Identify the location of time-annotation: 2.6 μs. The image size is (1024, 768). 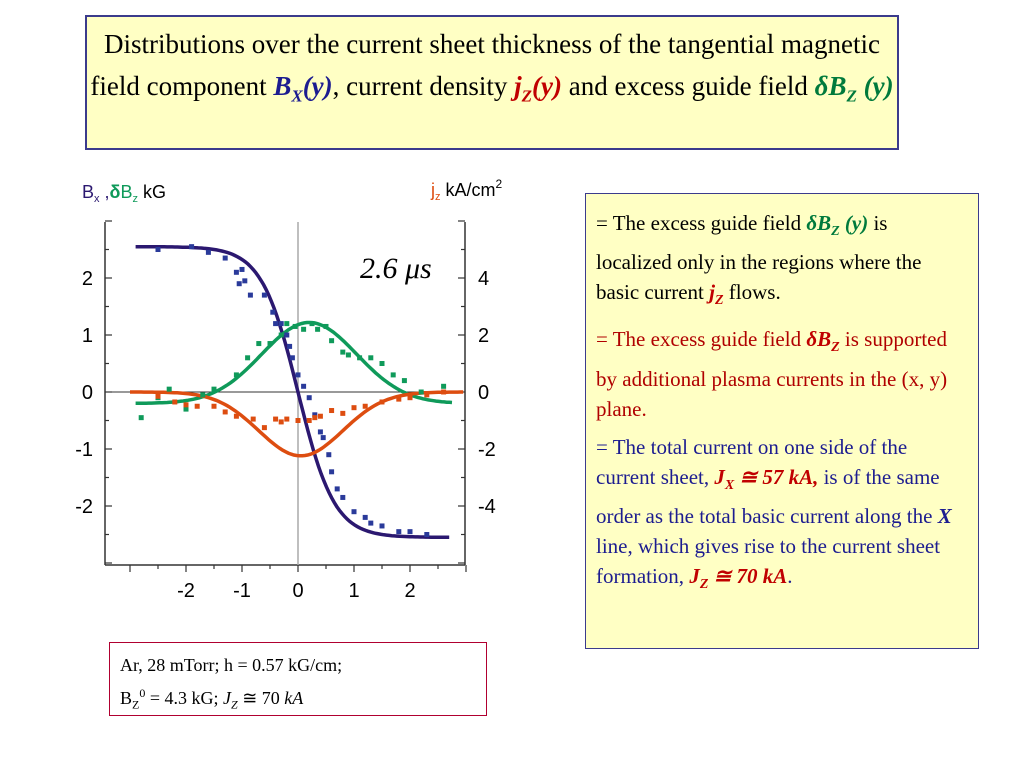
(396, 268).